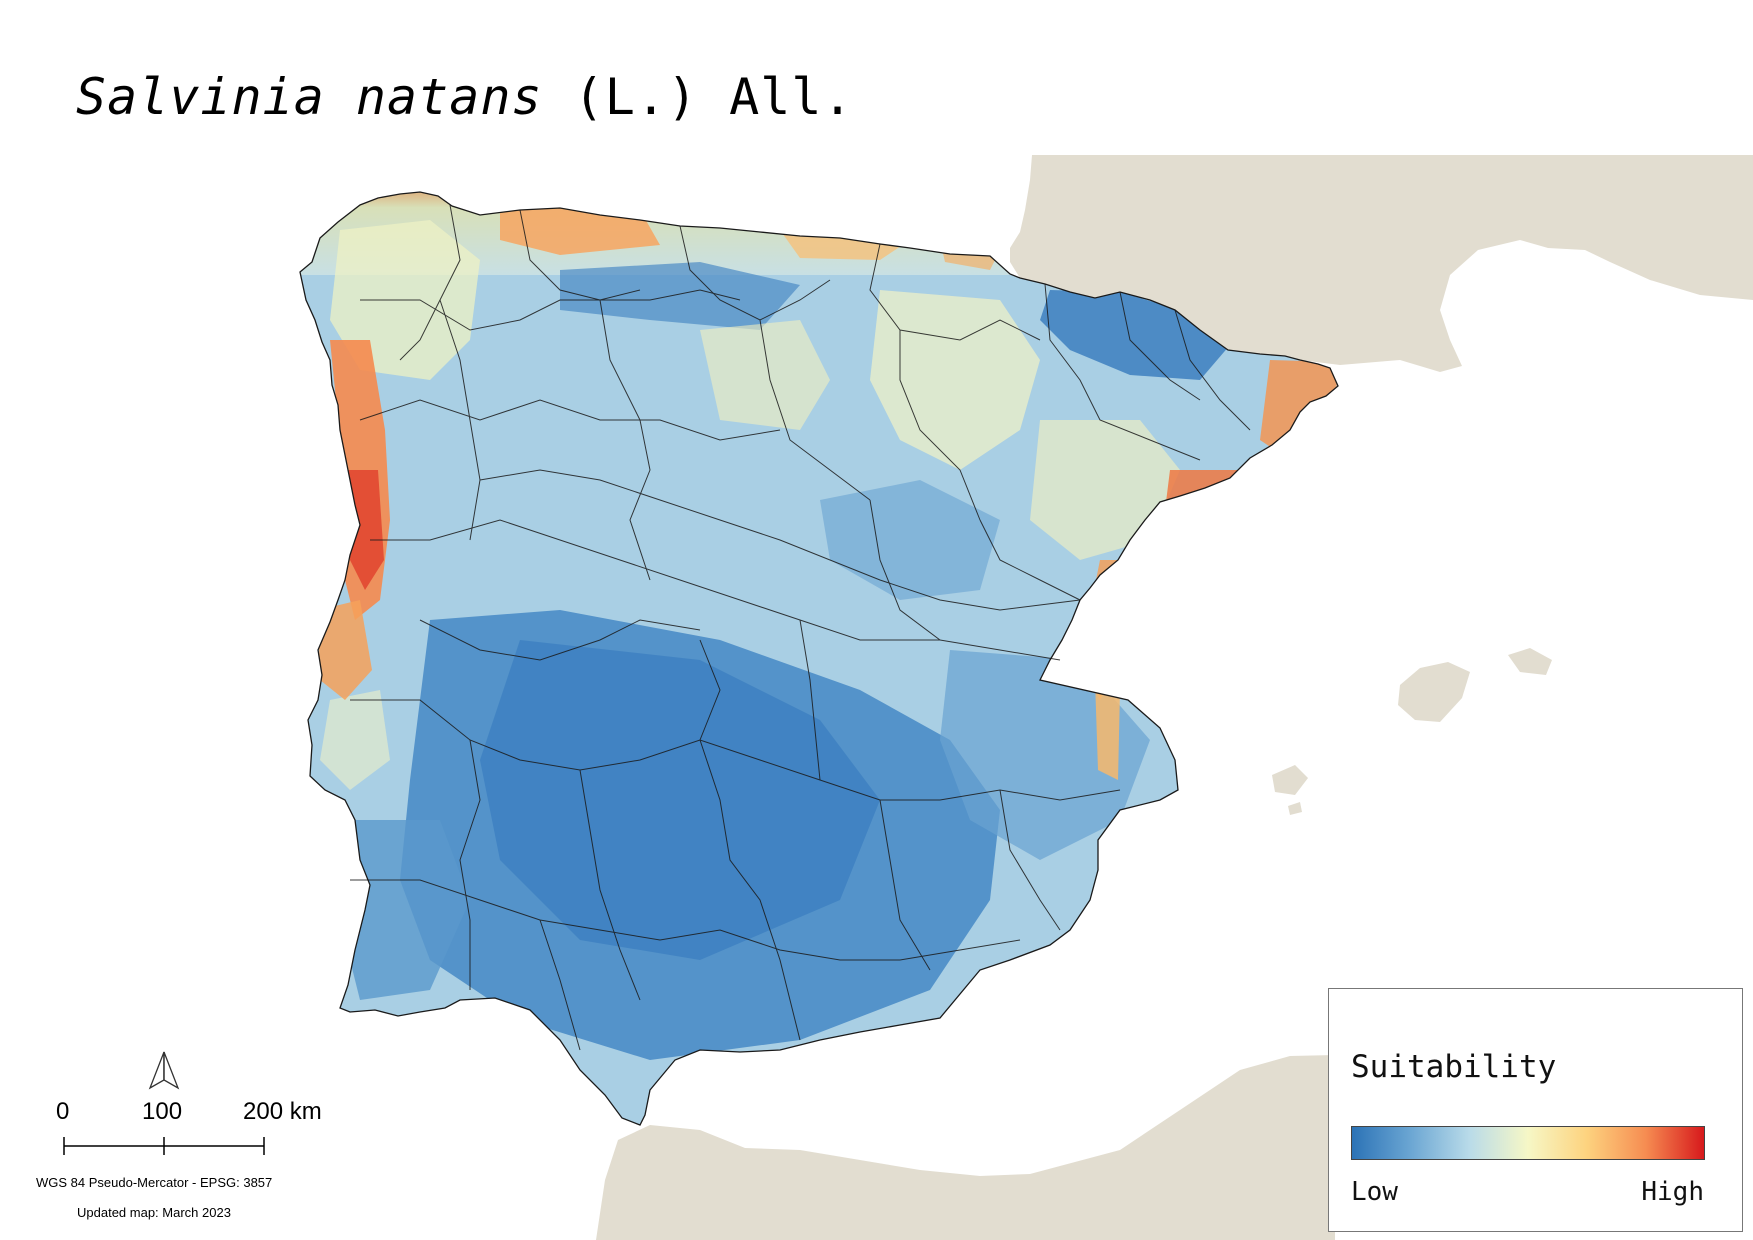 The height and width of the screenshot is (1240, 1753). Describe the element at coordinates (1454, 1067) in the screenshot. I see `legend-title: Suitability` at that location.